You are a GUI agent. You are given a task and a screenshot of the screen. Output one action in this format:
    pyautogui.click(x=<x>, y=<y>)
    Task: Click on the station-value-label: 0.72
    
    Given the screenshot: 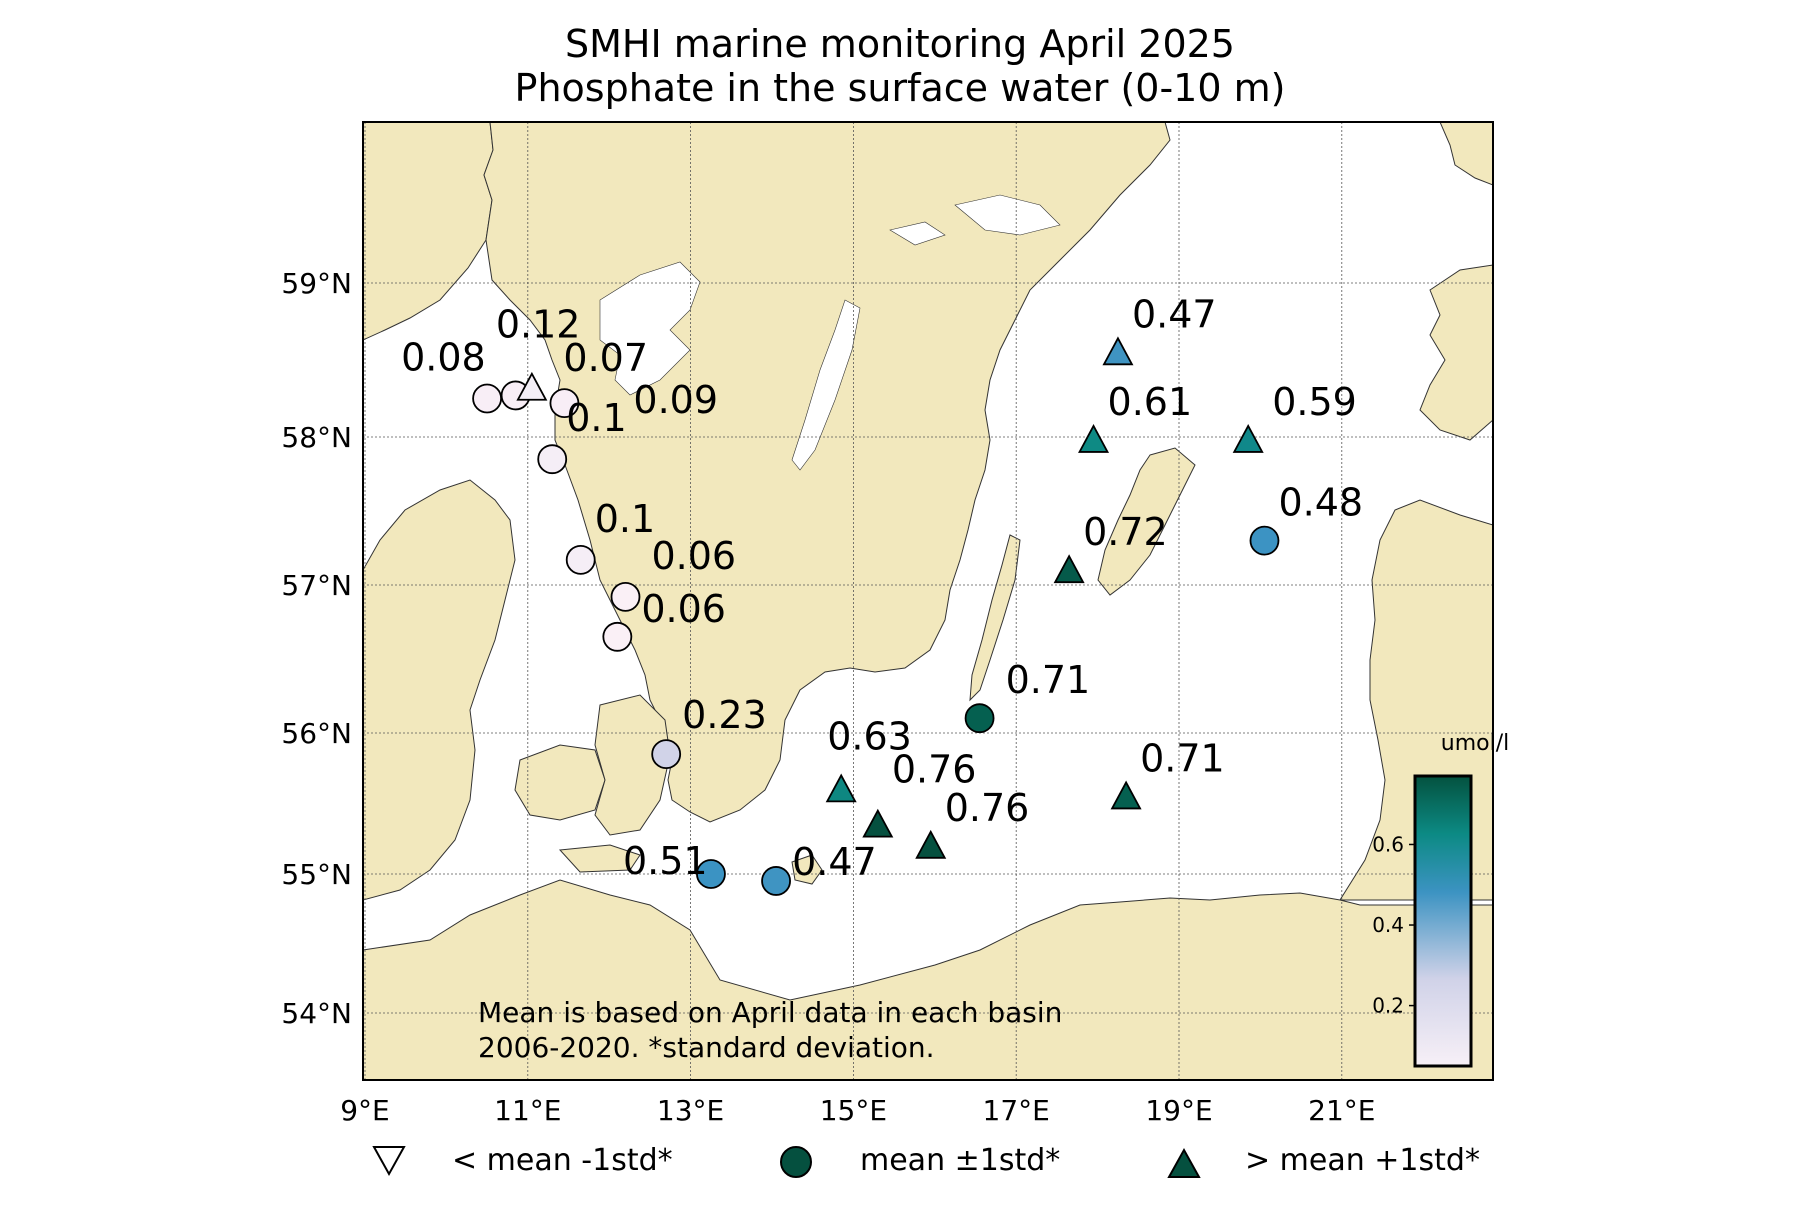 What is the action you would take?
    pyautogui.click(x=1125, y=532)
    